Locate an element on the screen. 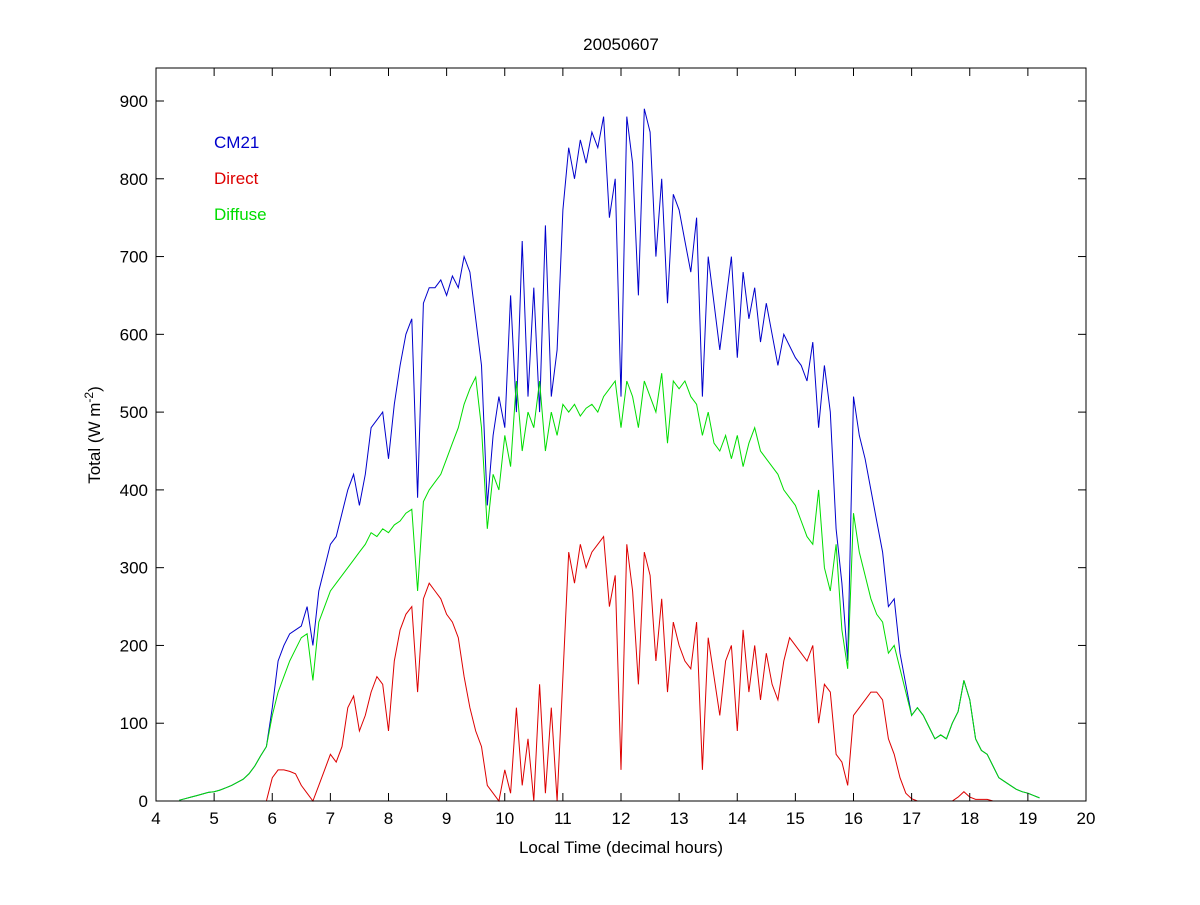  y-tick-label: 900 is located at coordinates (134, 101).